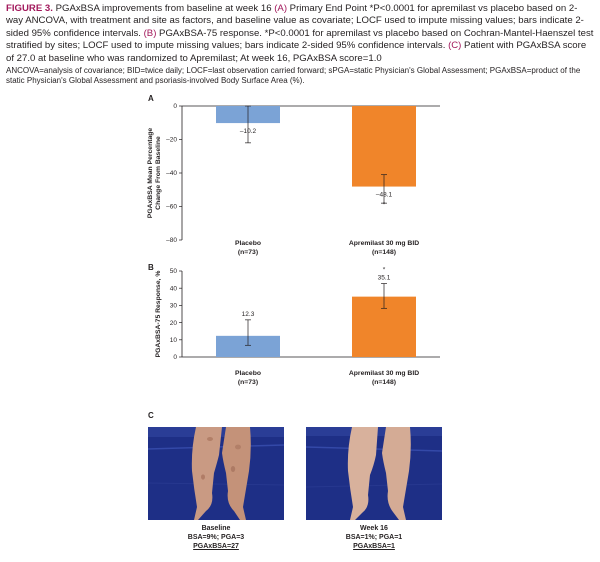 The width and height of the screenshot is (600, 562). What do you see at coordinates (151, 267) in the screenshot?
I see `panel-b-label: B` at bounding box center [151, 267].